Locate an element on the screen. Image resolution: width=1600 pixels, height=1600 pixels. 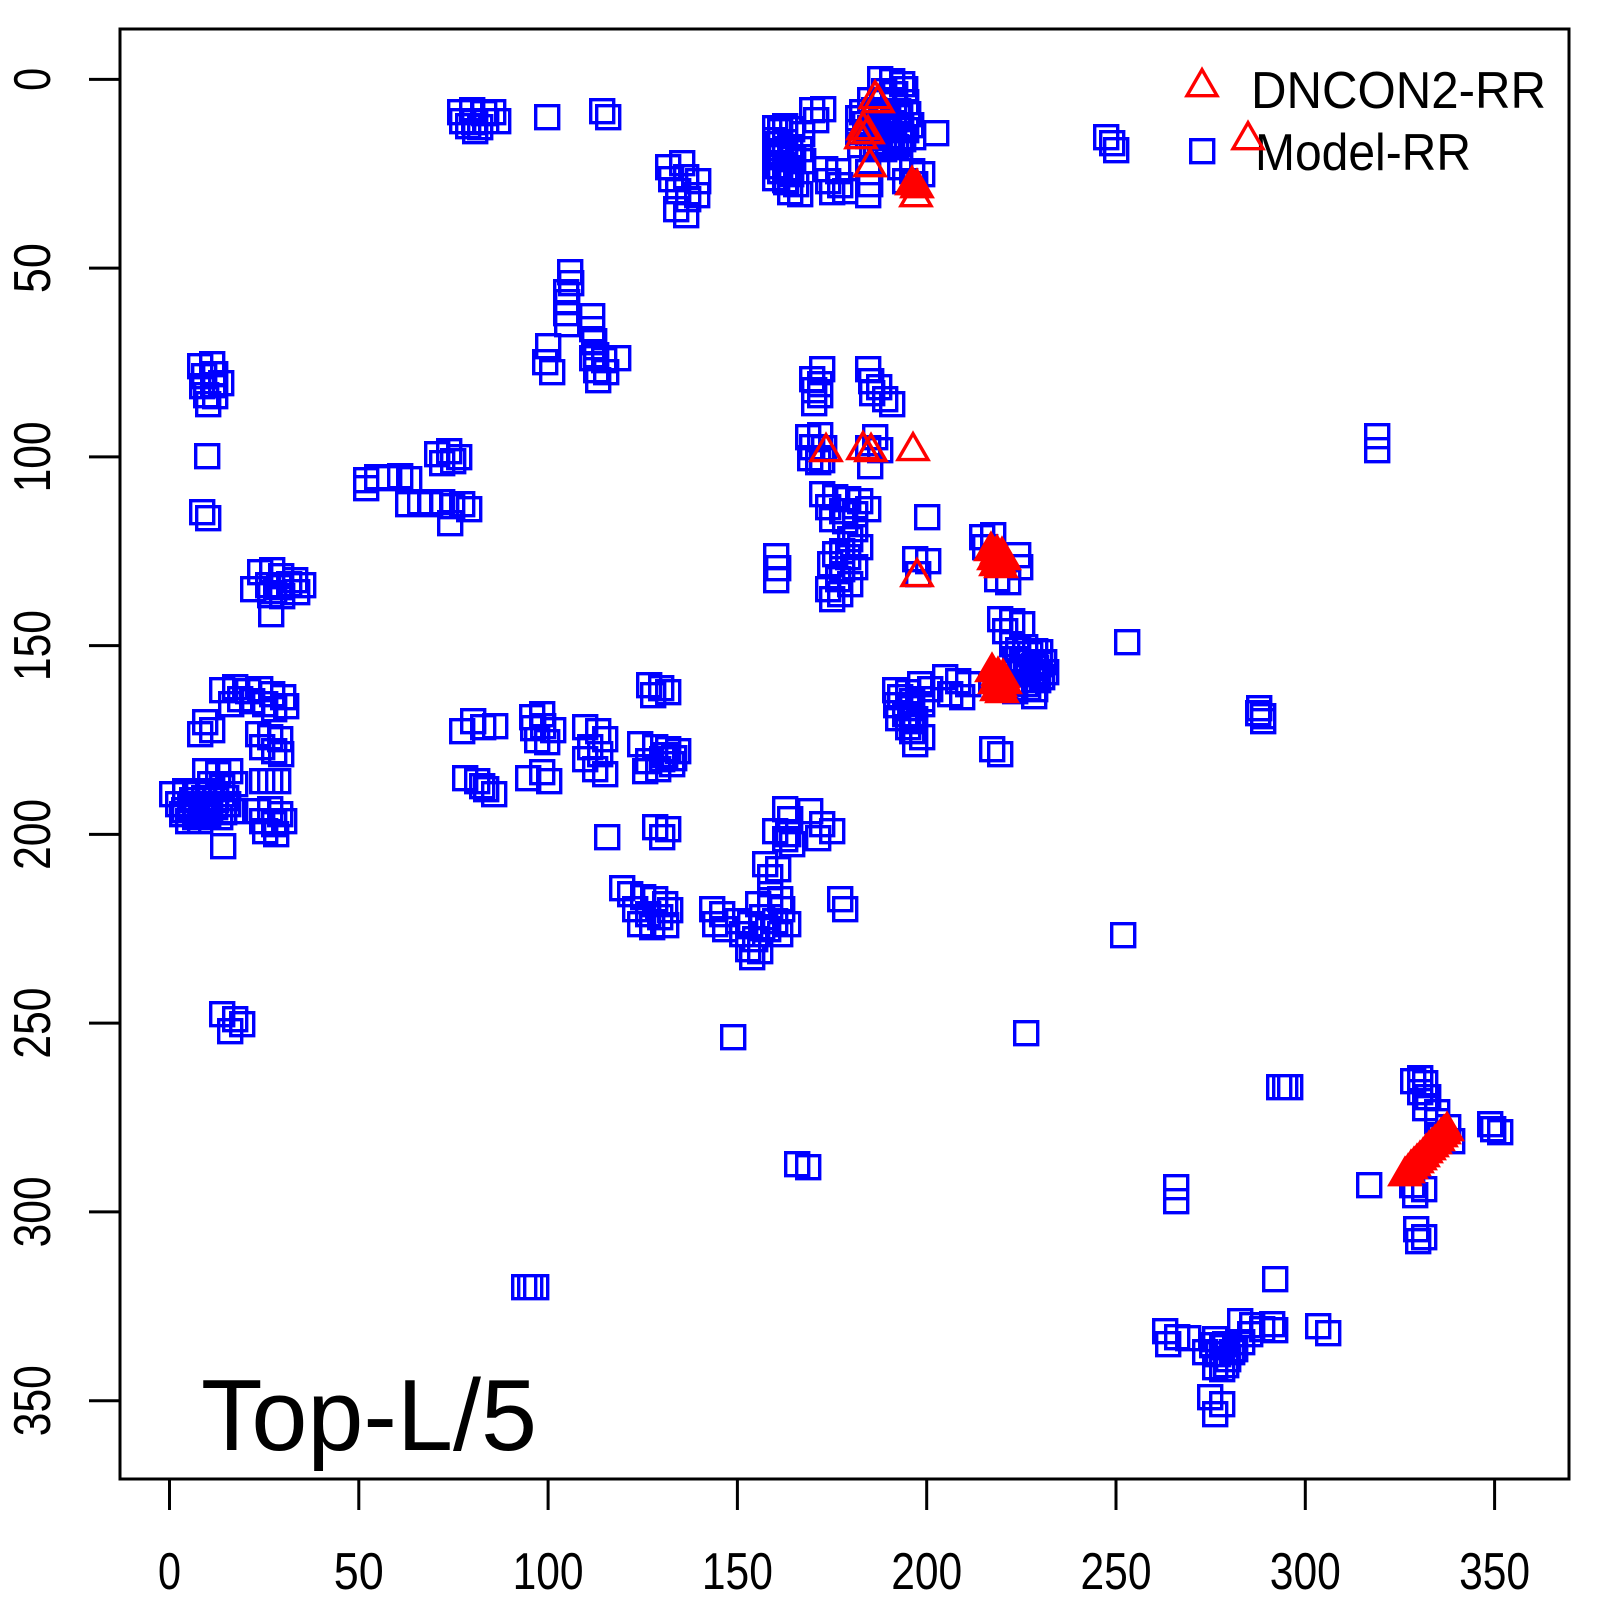
svg-text: Top-L/5 is located at coordinates (369, 1416).